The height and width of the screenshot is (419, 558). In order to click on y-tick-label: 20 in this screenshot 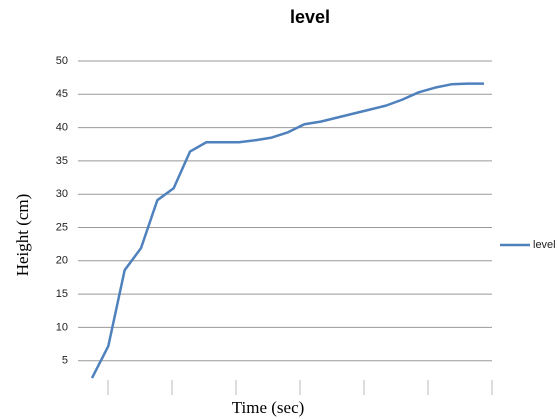, I will do `click(62, 261)`.